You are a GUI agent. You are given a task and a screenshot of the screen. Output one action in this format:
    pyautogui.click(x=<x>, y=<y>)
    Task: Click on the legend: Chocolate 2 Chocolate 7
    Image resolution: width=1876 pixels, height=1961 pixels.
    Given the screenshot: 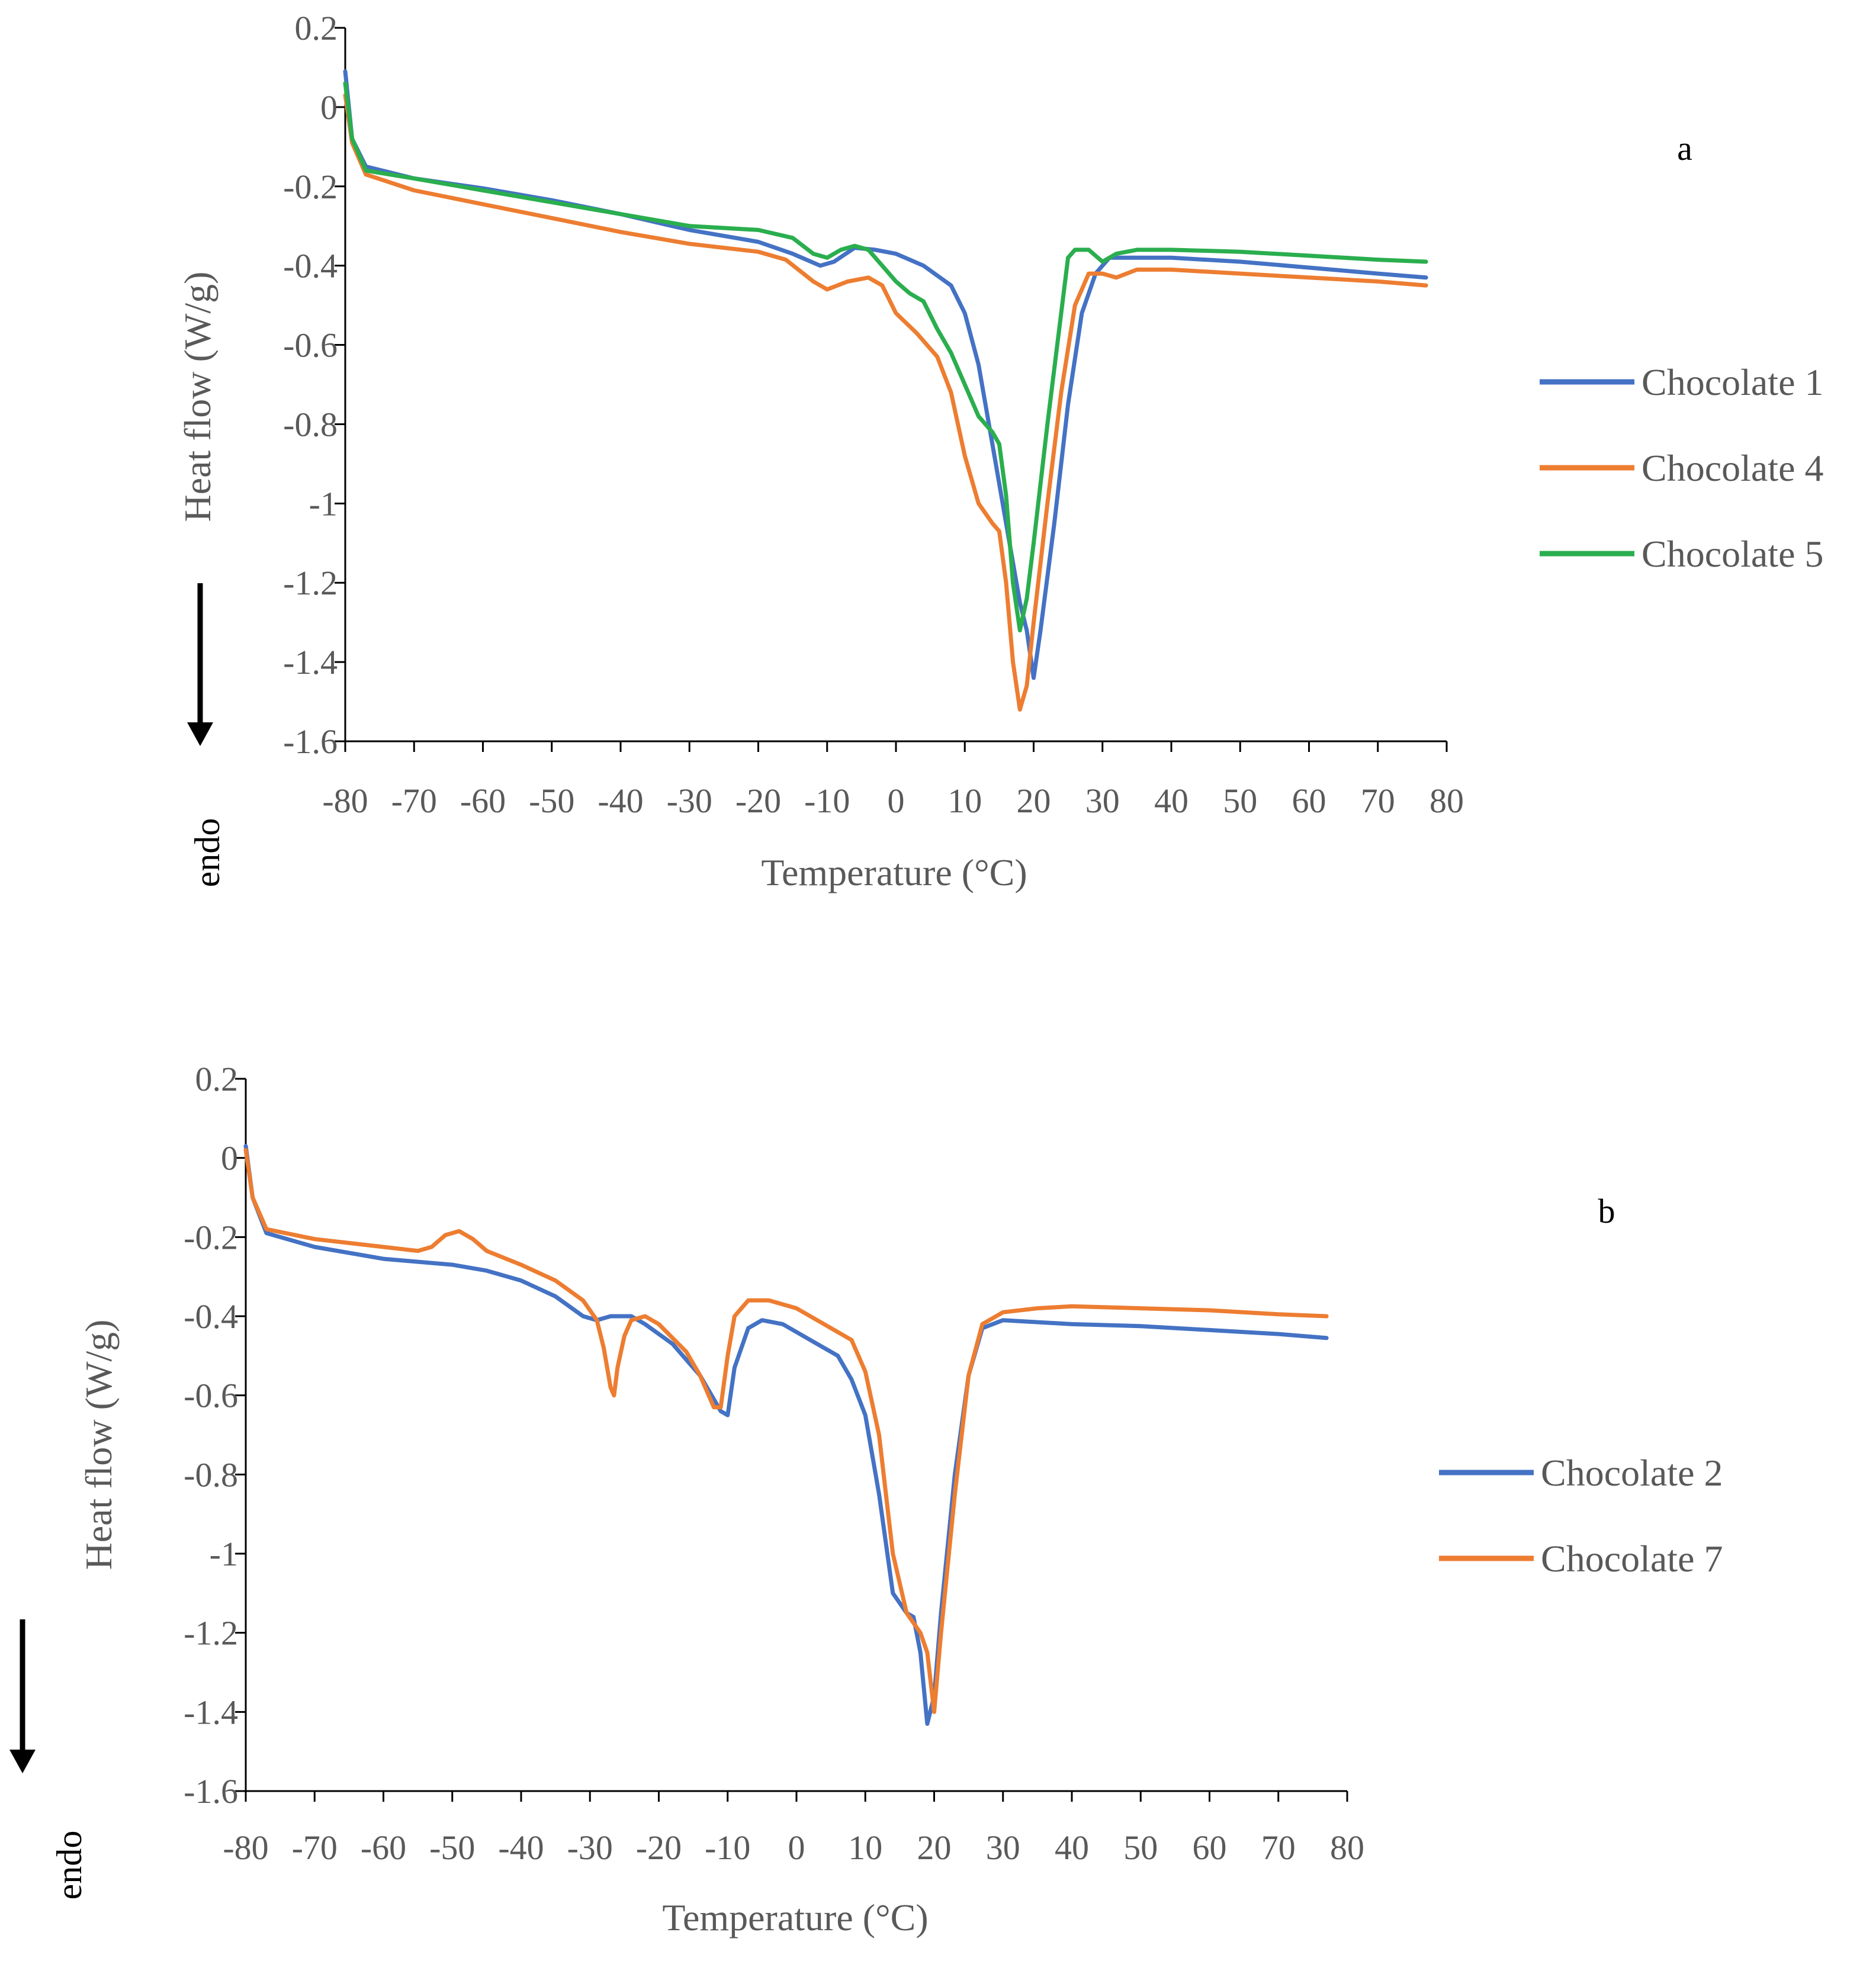 What is the action you would take?
    pyautogui.click(x=1581, y=1516)
    